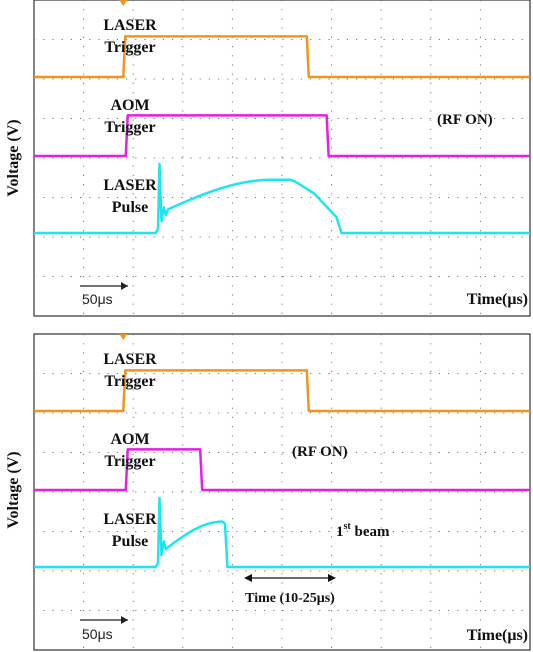  What do you see at coordinates (340, 532) in the screenshot?
I see `first-beam-number: 1` at bounding box center [340, 532].